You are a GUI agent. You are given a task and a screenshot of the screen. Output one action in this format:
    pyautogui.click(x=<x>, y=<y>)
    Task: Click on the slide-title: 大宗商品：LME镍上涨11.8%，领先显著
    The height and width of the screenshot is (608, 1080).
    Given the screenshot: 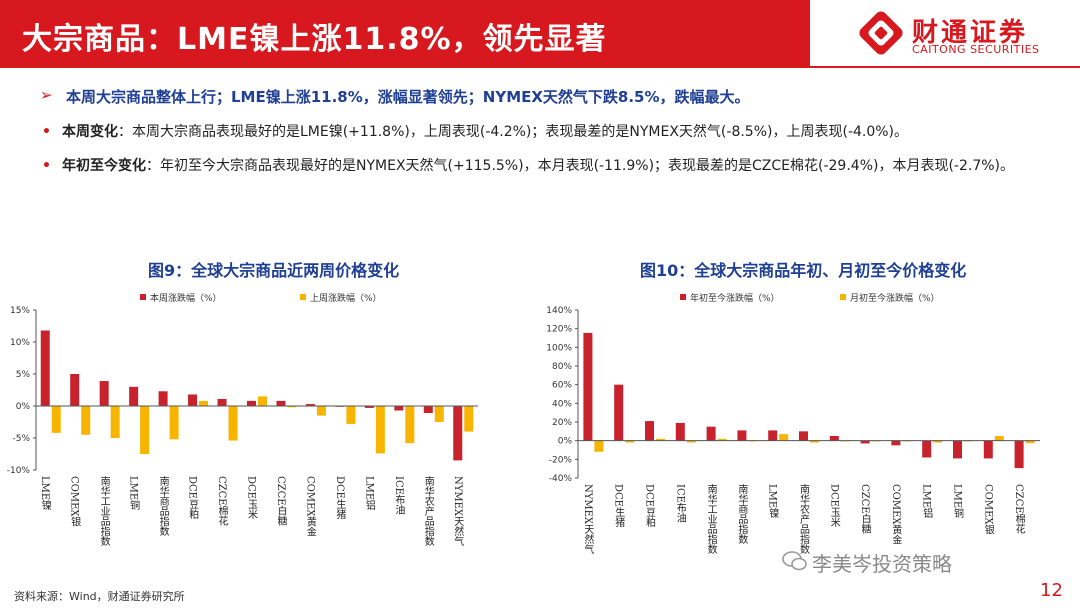 What is the action you would take?
    pyautogui.click(x=314, y=39)
    